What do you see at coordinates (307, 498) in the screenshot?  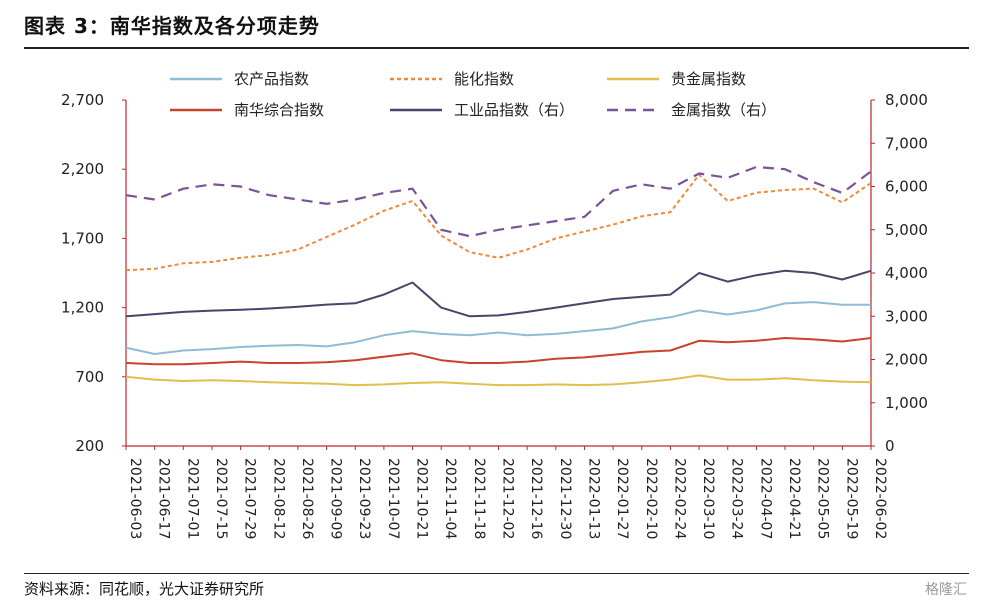 I see `x-tick-label: 2021-08-26` at bounding box center [307, 498].